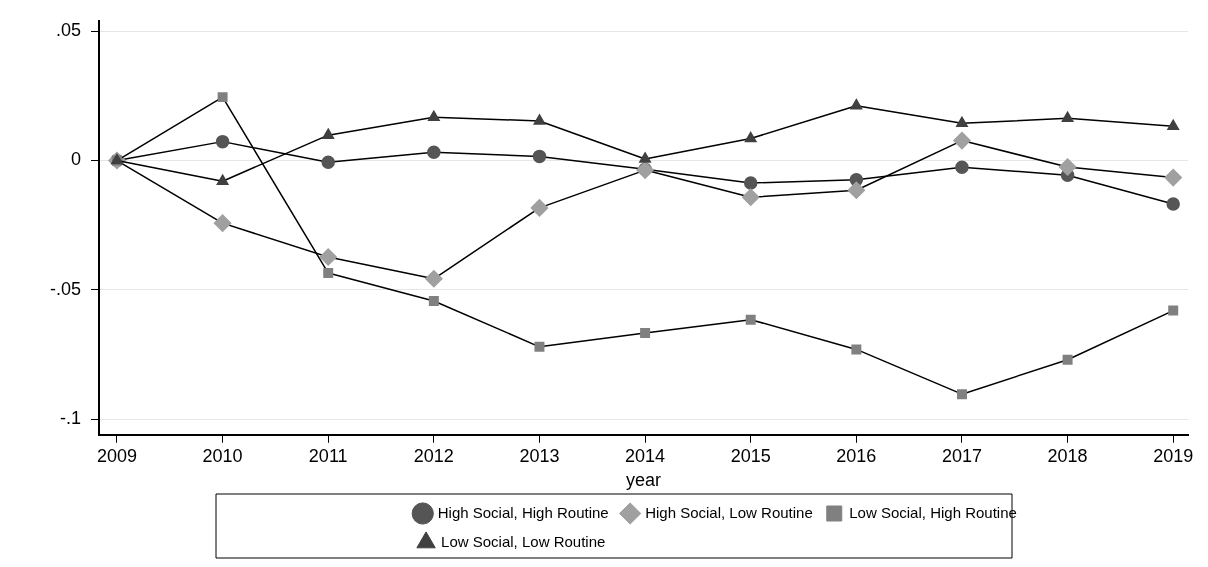 The height and width of the screenshot is (567, 1208). What do you see at coordinates (65, 288) in the screenshot?
I see `y-tick-label: -.05` at bounding box center [65, 288].